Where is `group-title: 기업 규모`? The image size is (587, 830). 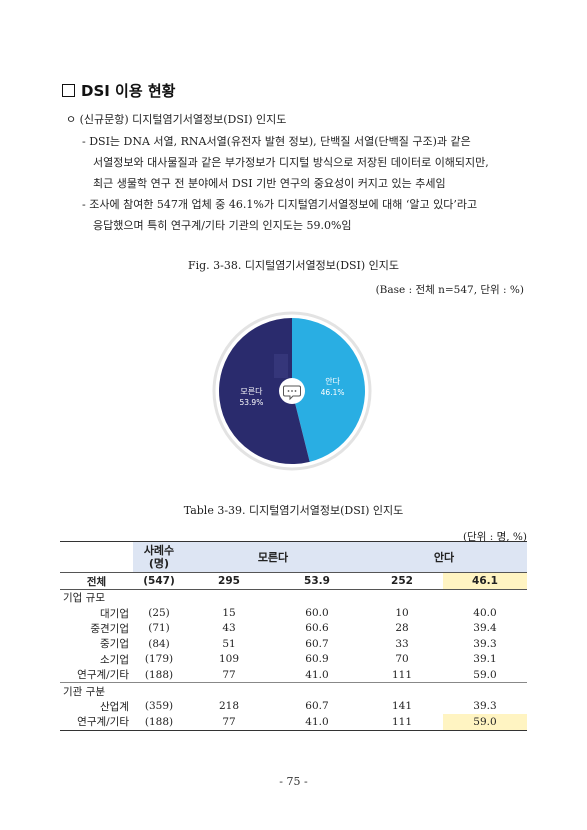
group-title: 기업 규모 is located at coordinates (84, 598).